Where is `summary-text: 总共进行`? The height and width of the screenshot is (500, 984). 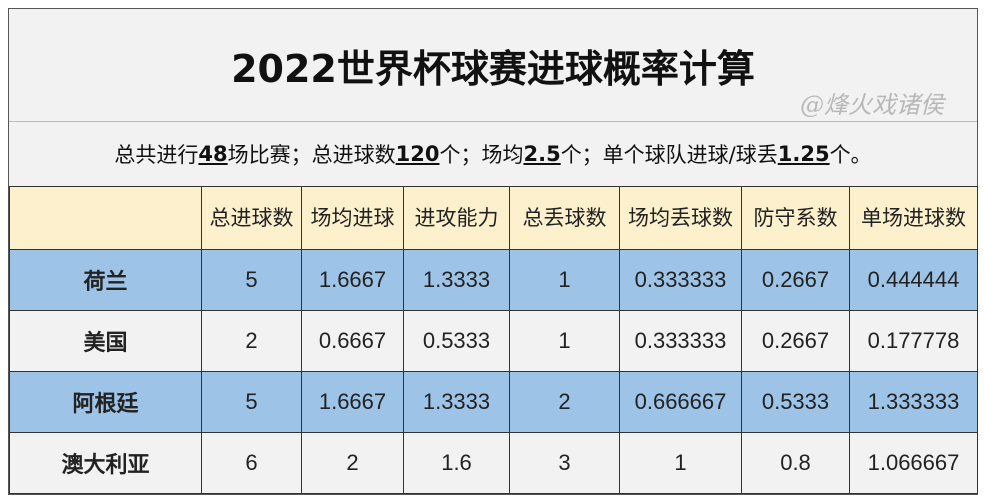 summary-text: 总共进行 is located at coordinates (156, 155).